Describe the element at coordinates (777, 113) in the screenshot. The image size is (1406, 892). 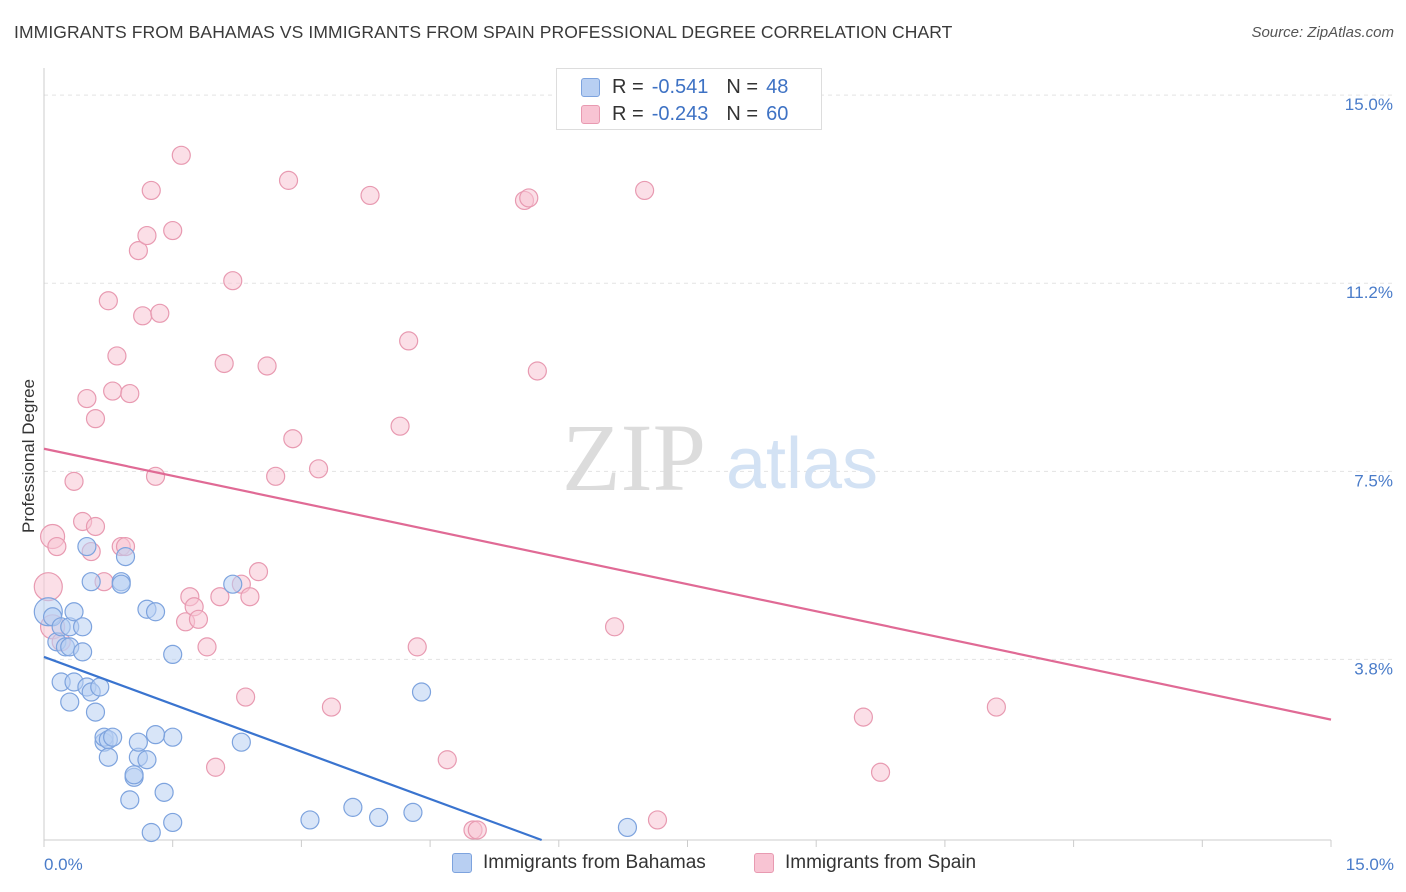
I see `legend-n-value-spain: 60` at that location.